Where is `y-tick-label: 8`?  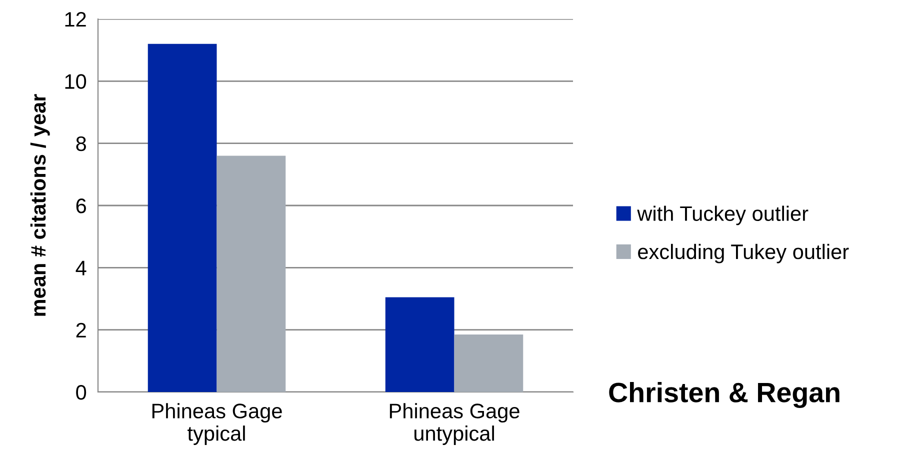
y-tick-label: 8 is located at coordinates (81, 144).